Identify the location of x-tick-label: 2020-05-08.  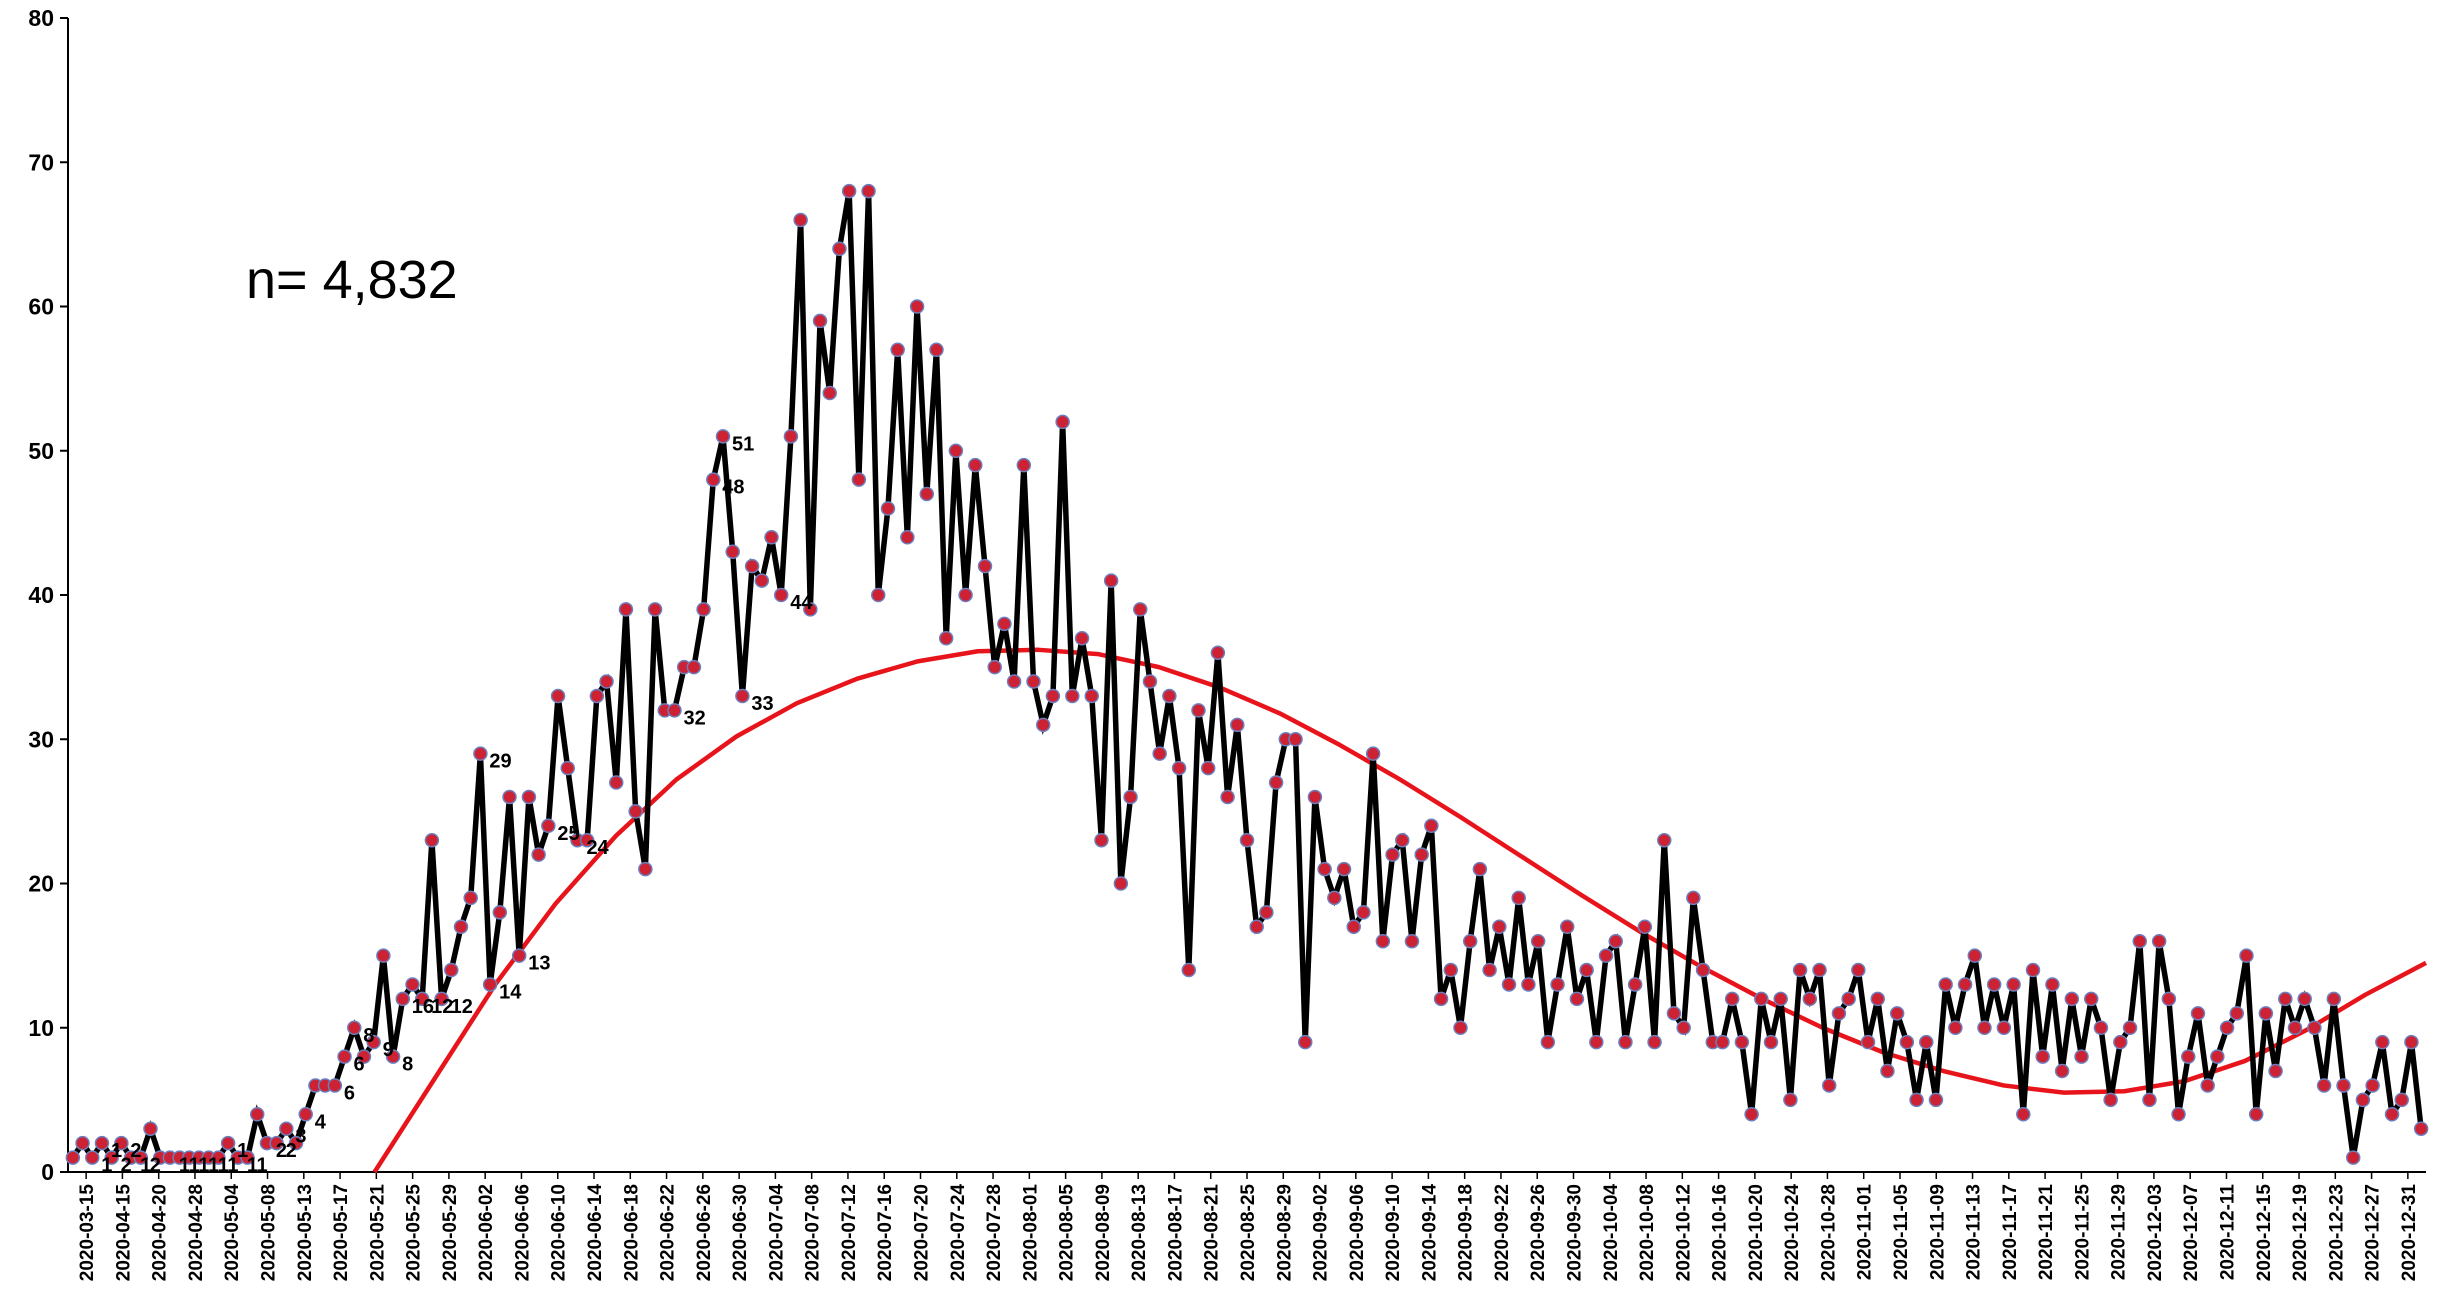
(269, 1232).